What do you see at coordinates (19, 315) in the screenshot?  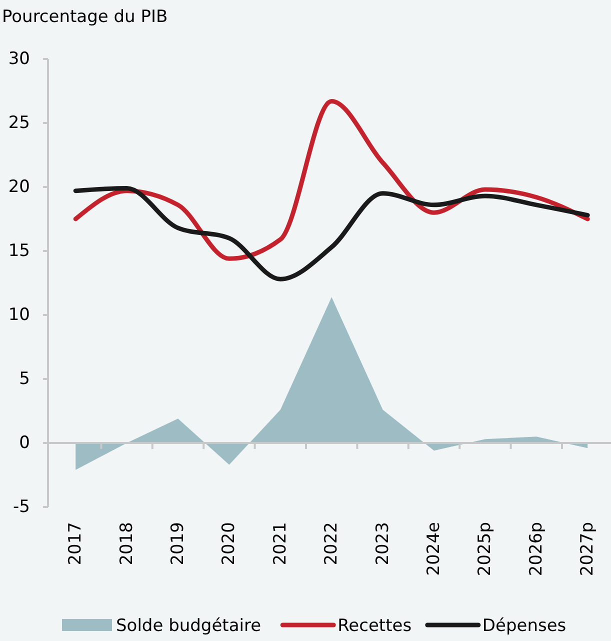 I see `y-tick-label: 10` at bounding box center [19, 315].